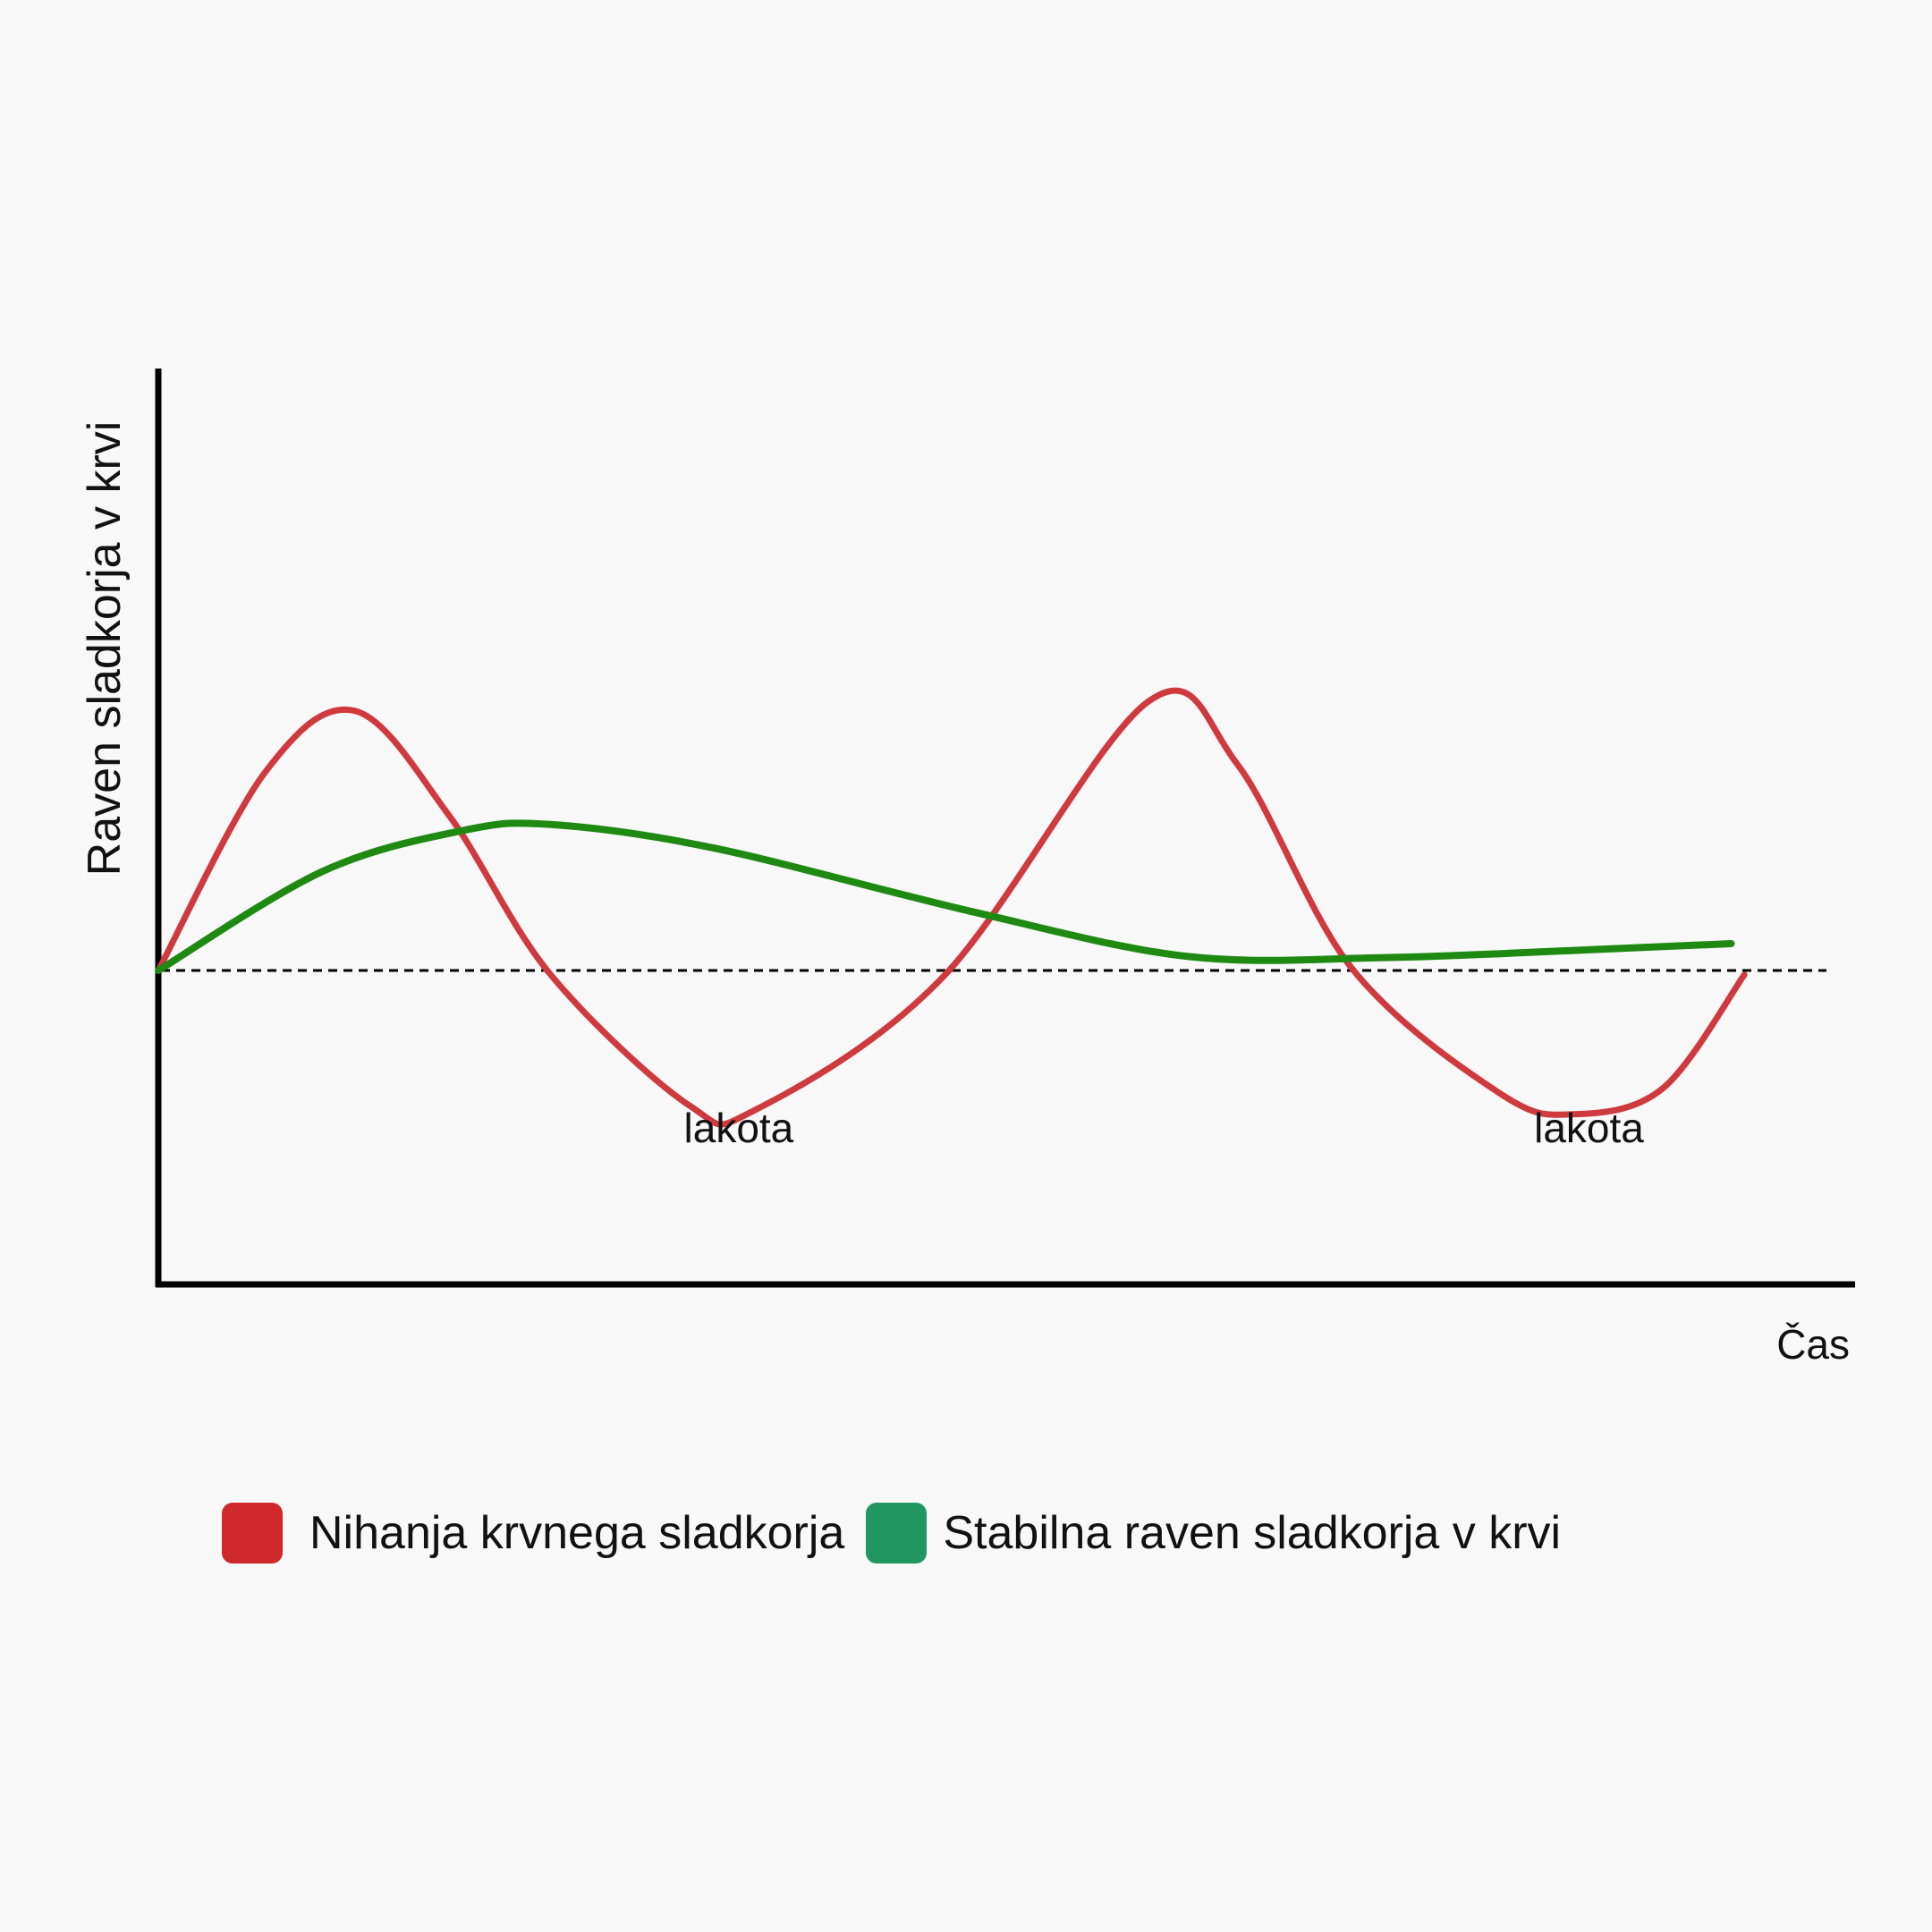 Image resolution: width=1932 pixels, height=1932 pixels. Describe the element at coordinates (577, 1533) in the screenshot. I see `legend-label-fluctuations: Nihanja krvnega sladkorja` at that location.